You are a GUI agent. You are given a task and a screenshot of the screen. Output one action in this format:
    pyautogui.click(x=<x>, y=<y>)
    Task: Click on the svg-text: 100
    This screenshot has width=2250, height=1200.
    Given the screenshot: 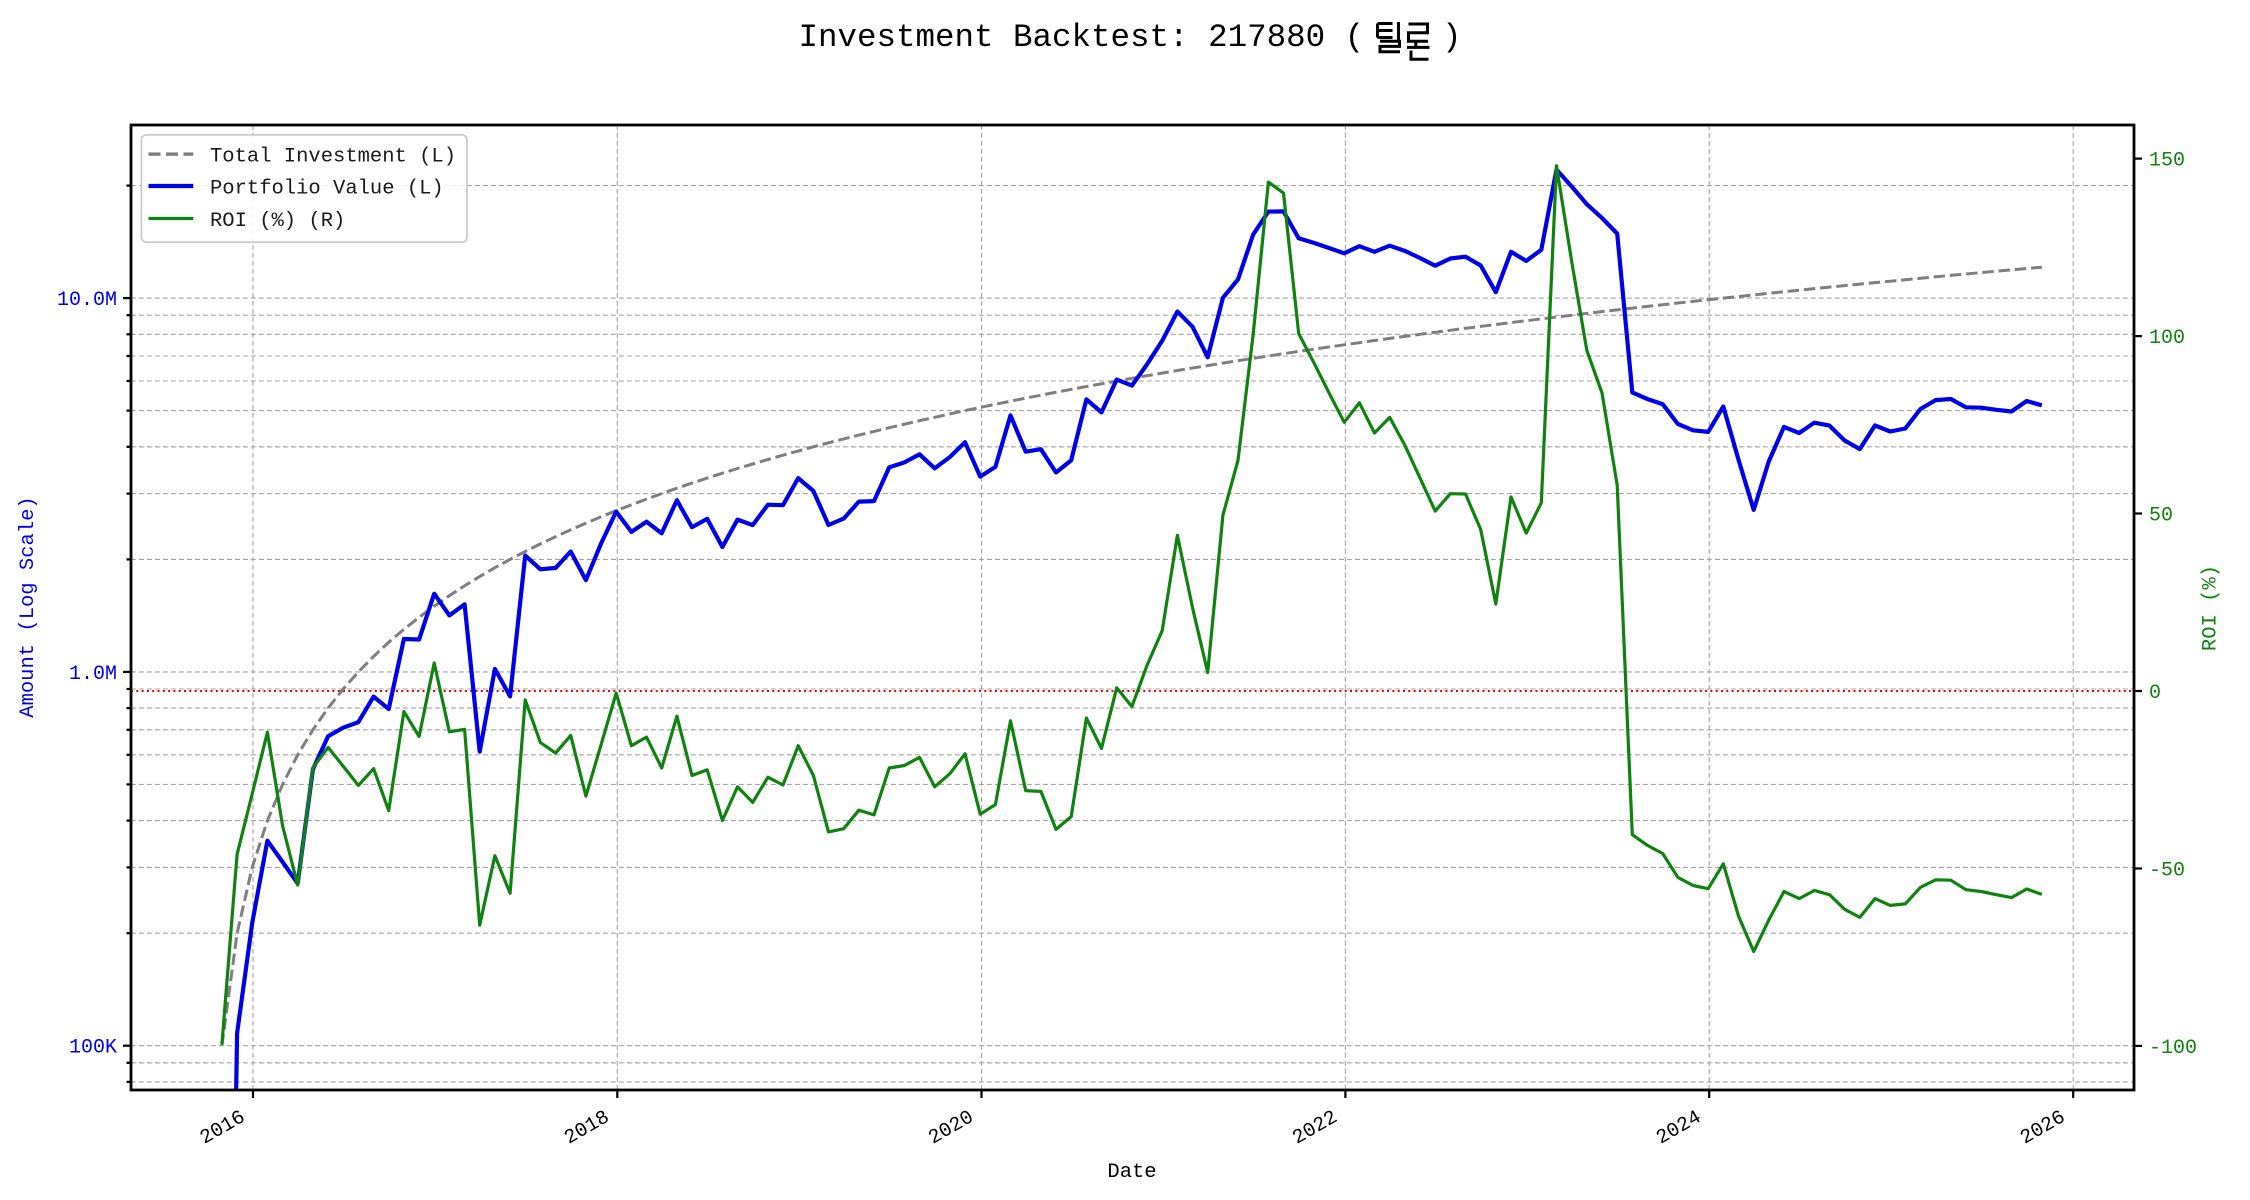 What is the action you would take?
    pyautogui.click(x=2167, y=338)
    